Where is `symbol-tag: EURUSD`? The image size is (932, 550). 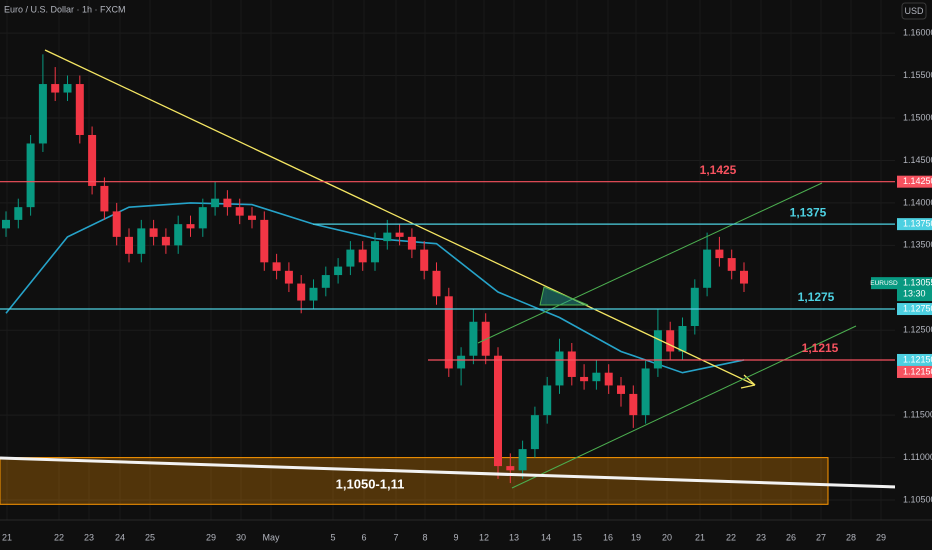 symbol-tag: EURUSD is located at coordinates (884, 283).